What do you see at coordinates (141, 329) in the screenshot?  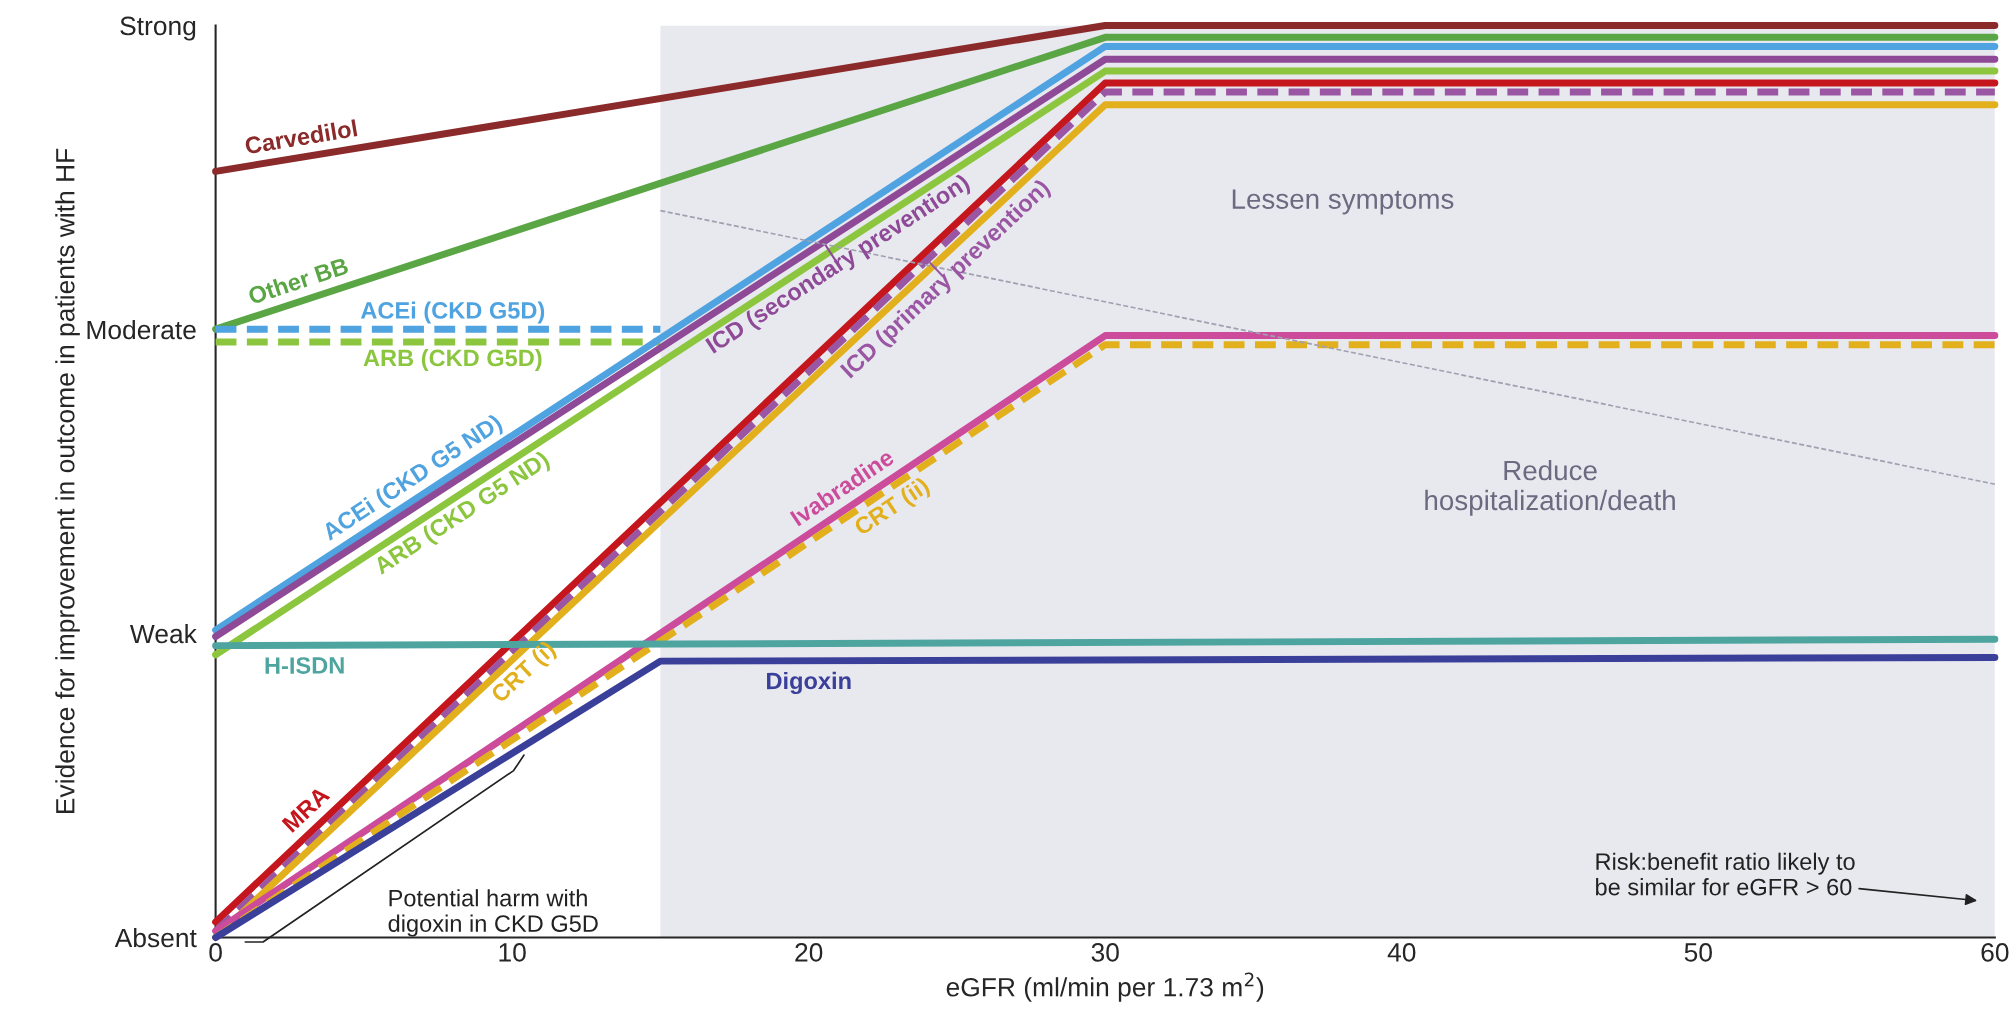 I see `text: Moderate` at bounding box center [141, 329].